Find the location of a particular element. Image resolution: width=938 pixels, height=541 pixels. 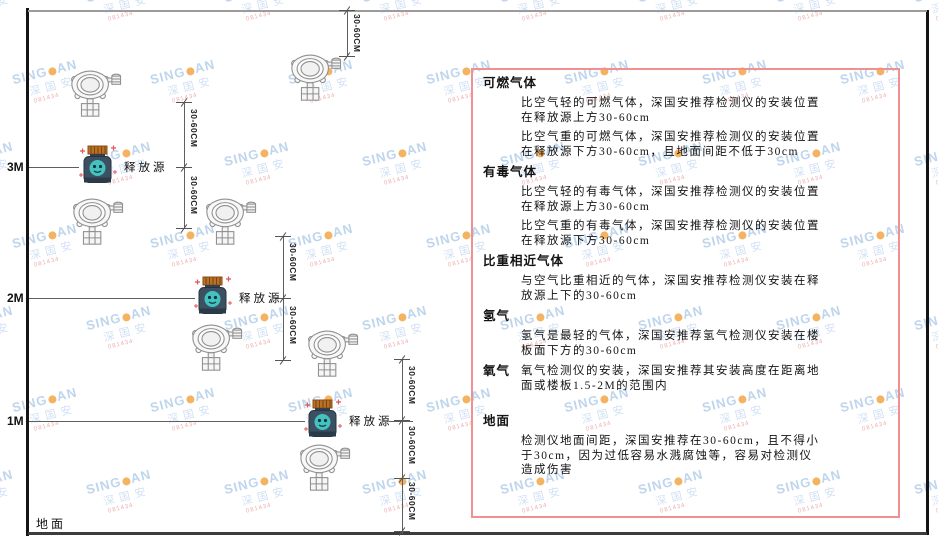

dimension-label: 30-60CM is located at coordinates (194, 195).